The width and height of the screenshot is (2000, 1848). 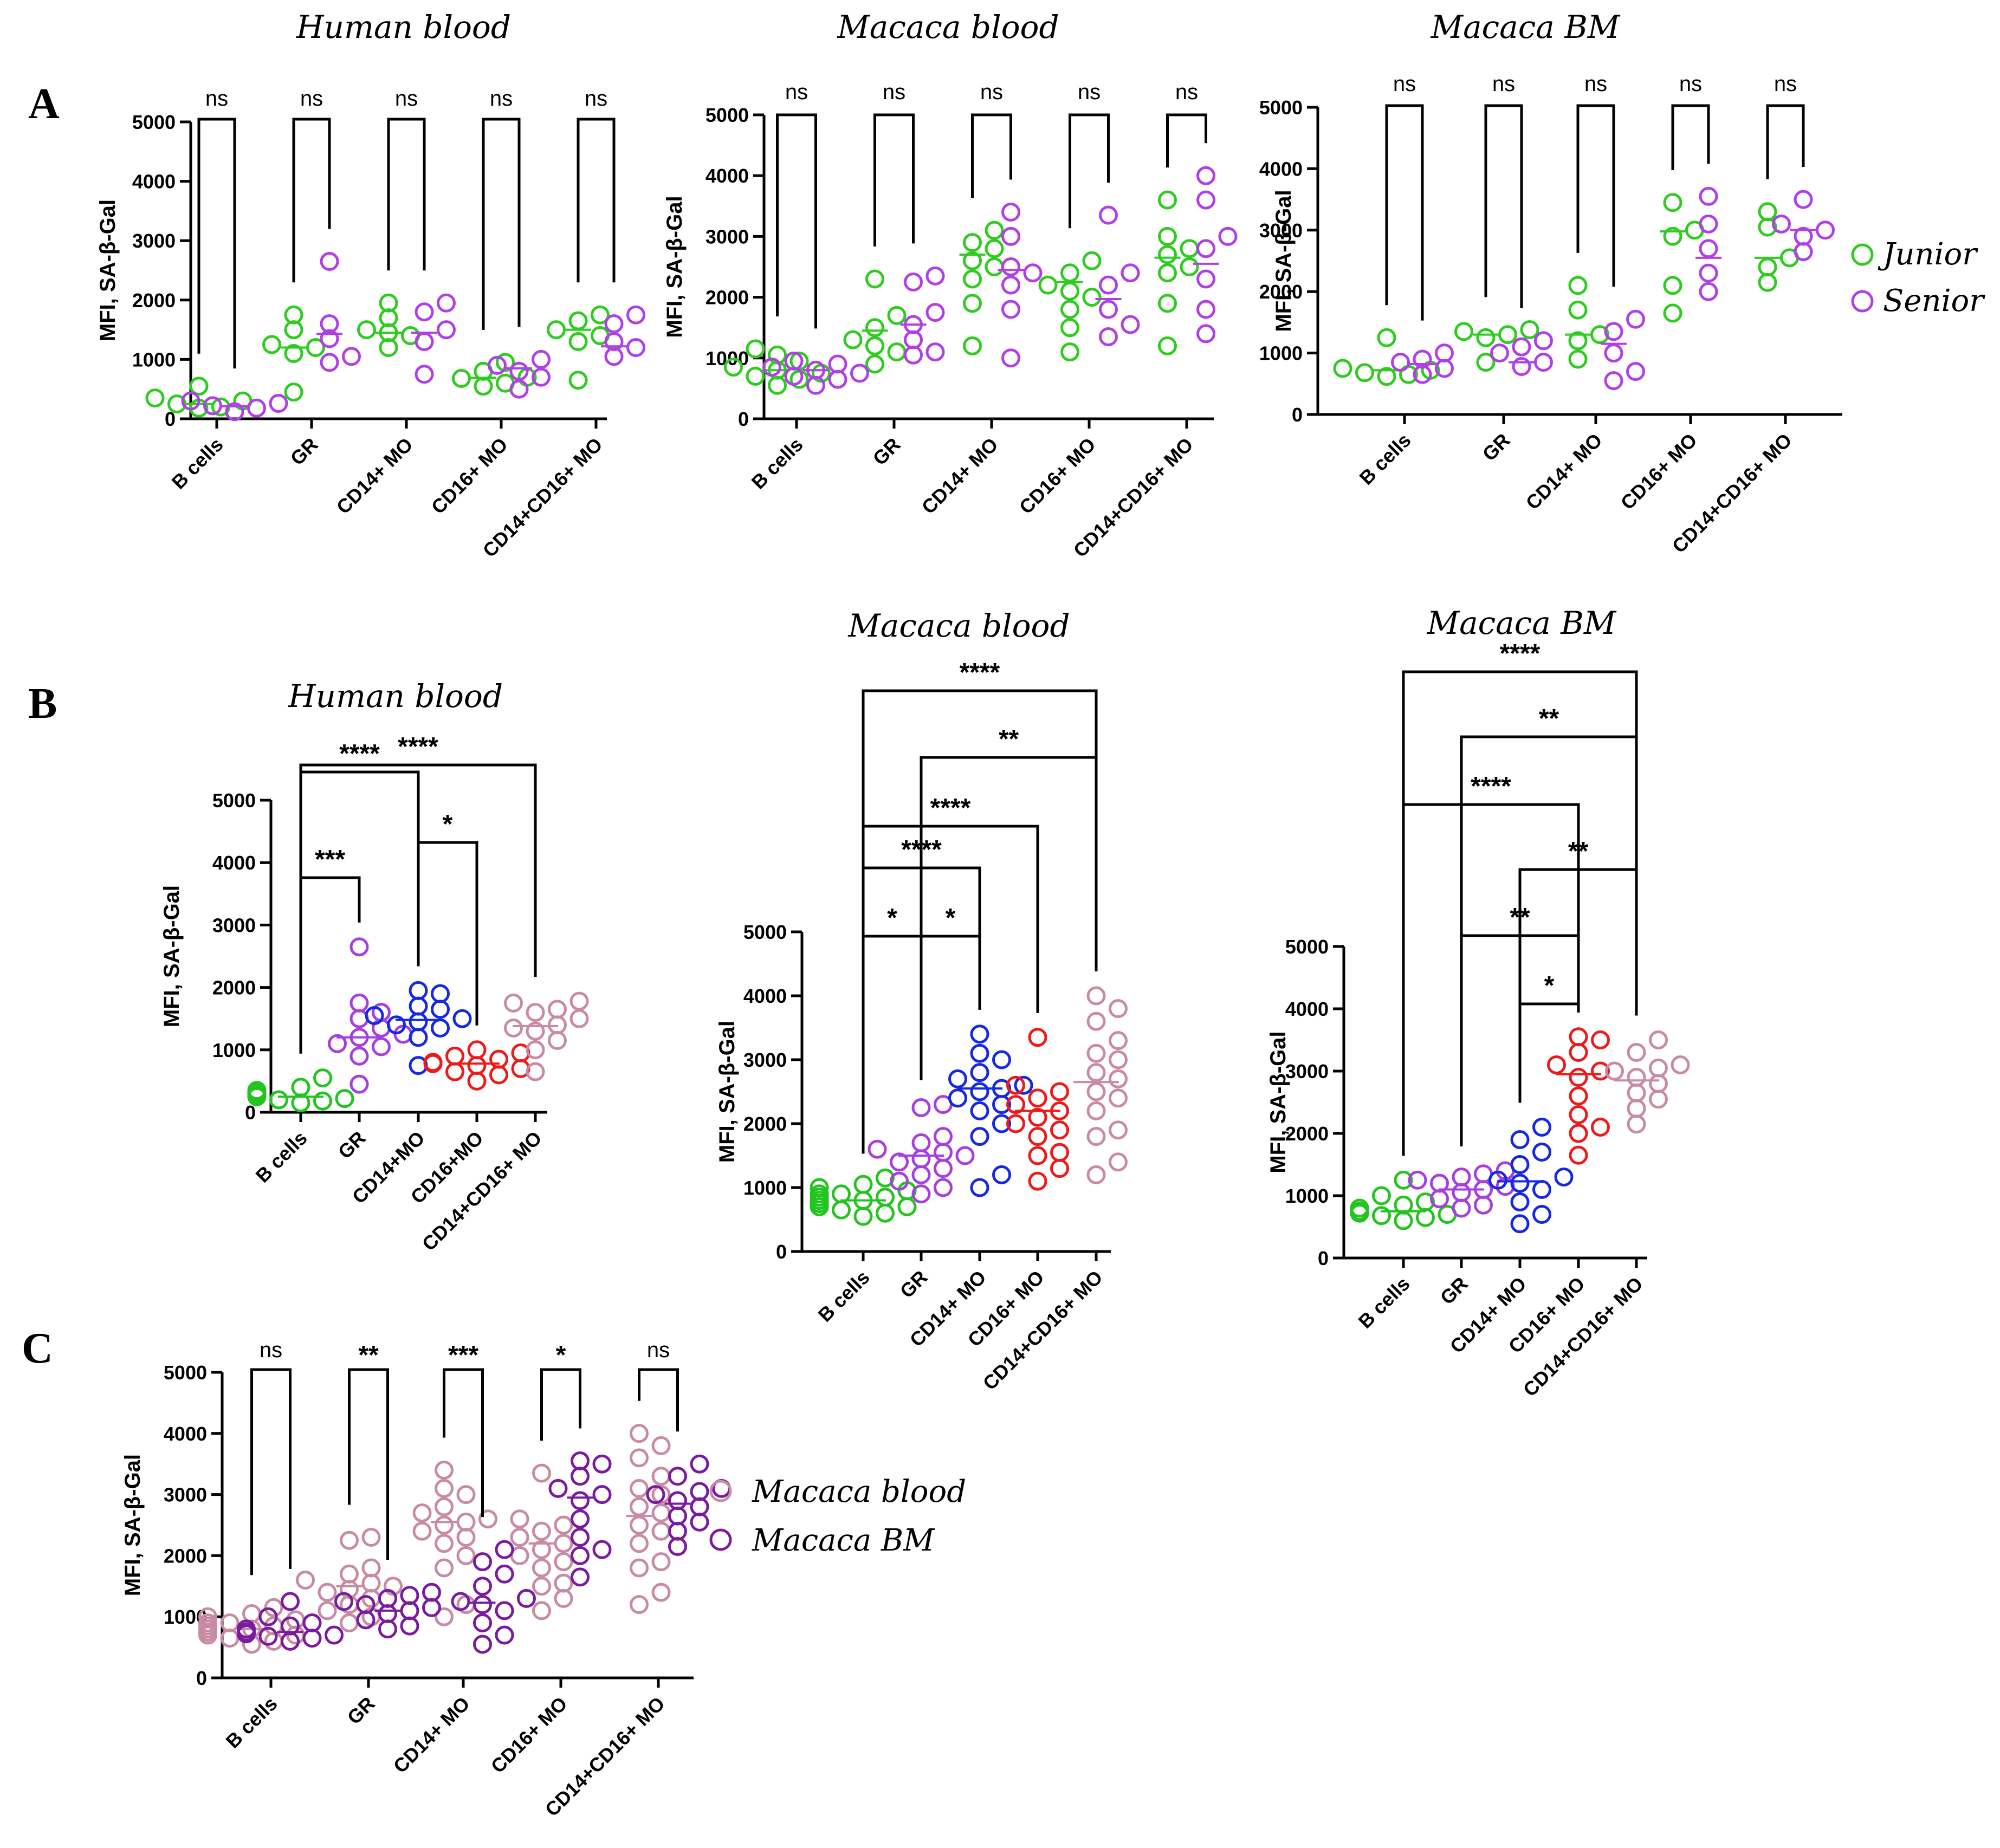 What do you see at coordinates (859, 1491) in the screenshot?
I see `legend-macaca-blood-label: Macaca blood` at bounding box center [859, 1491].